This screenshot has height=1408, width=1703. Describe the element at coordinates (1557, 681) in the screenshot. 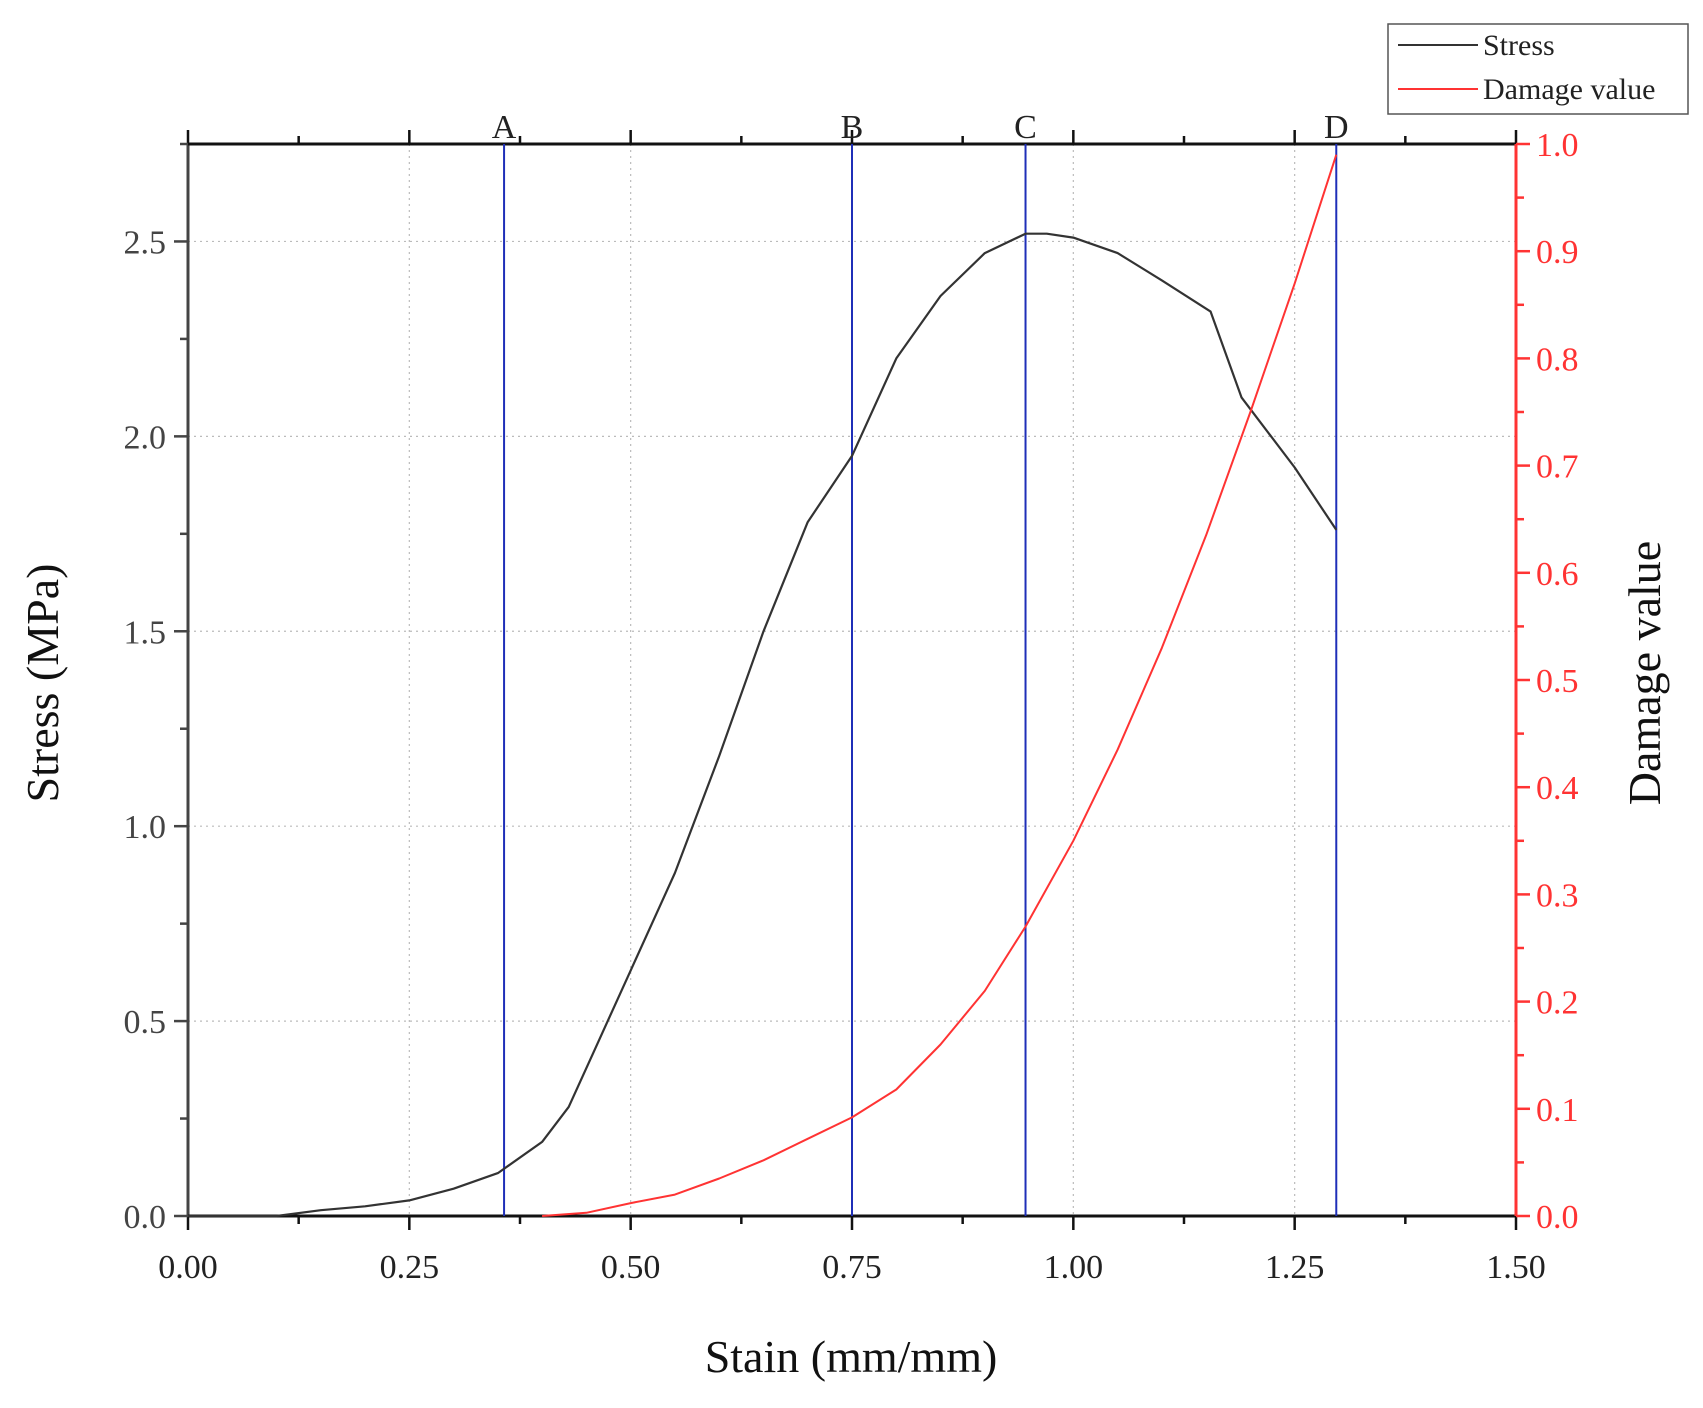

I see `y2-tick-label: 0.5` at that location.